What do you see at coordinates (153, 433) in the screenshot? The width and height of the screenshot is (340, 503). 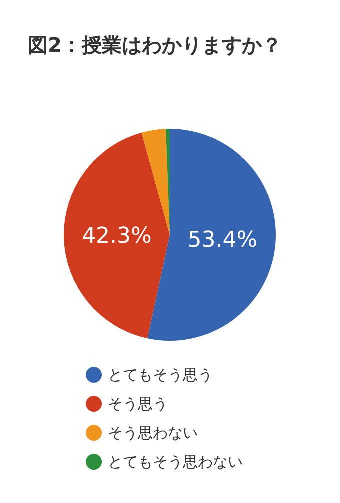 I see `legend-label: そう思わない` at bounding box center [153, 433].